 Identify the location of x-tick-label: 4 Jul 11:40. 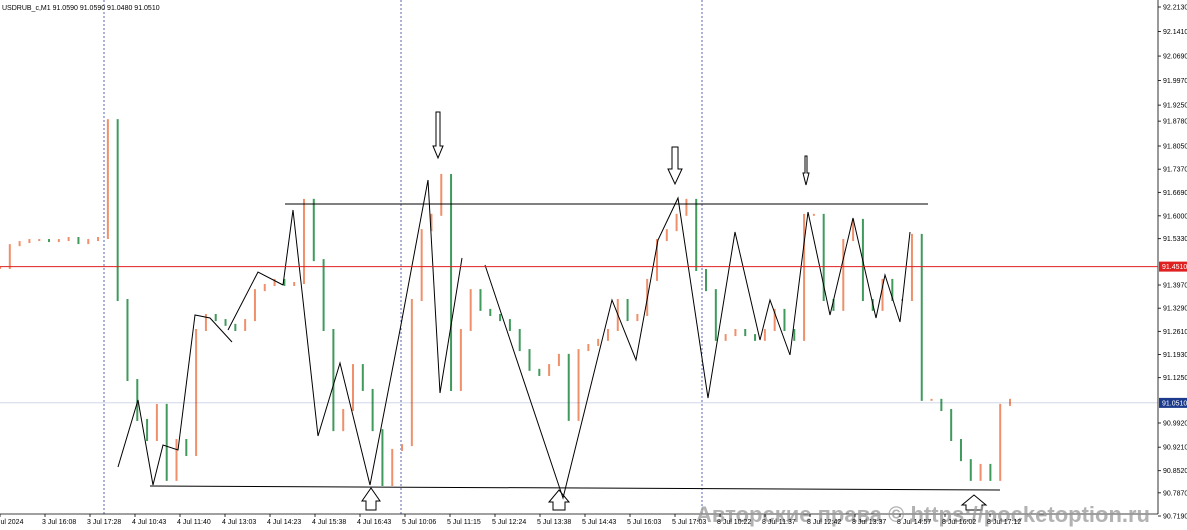
(194, 522).